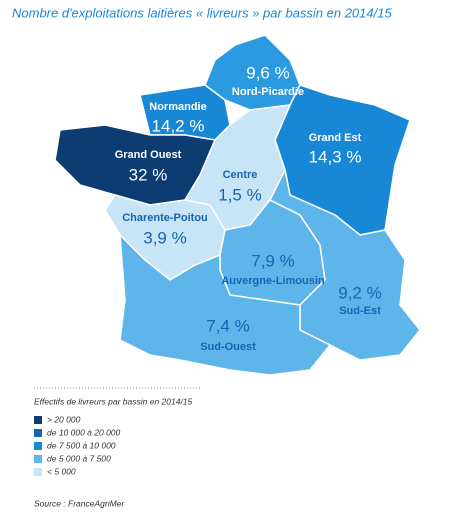  I want to click on region-name: Centre, so click(240, 175).